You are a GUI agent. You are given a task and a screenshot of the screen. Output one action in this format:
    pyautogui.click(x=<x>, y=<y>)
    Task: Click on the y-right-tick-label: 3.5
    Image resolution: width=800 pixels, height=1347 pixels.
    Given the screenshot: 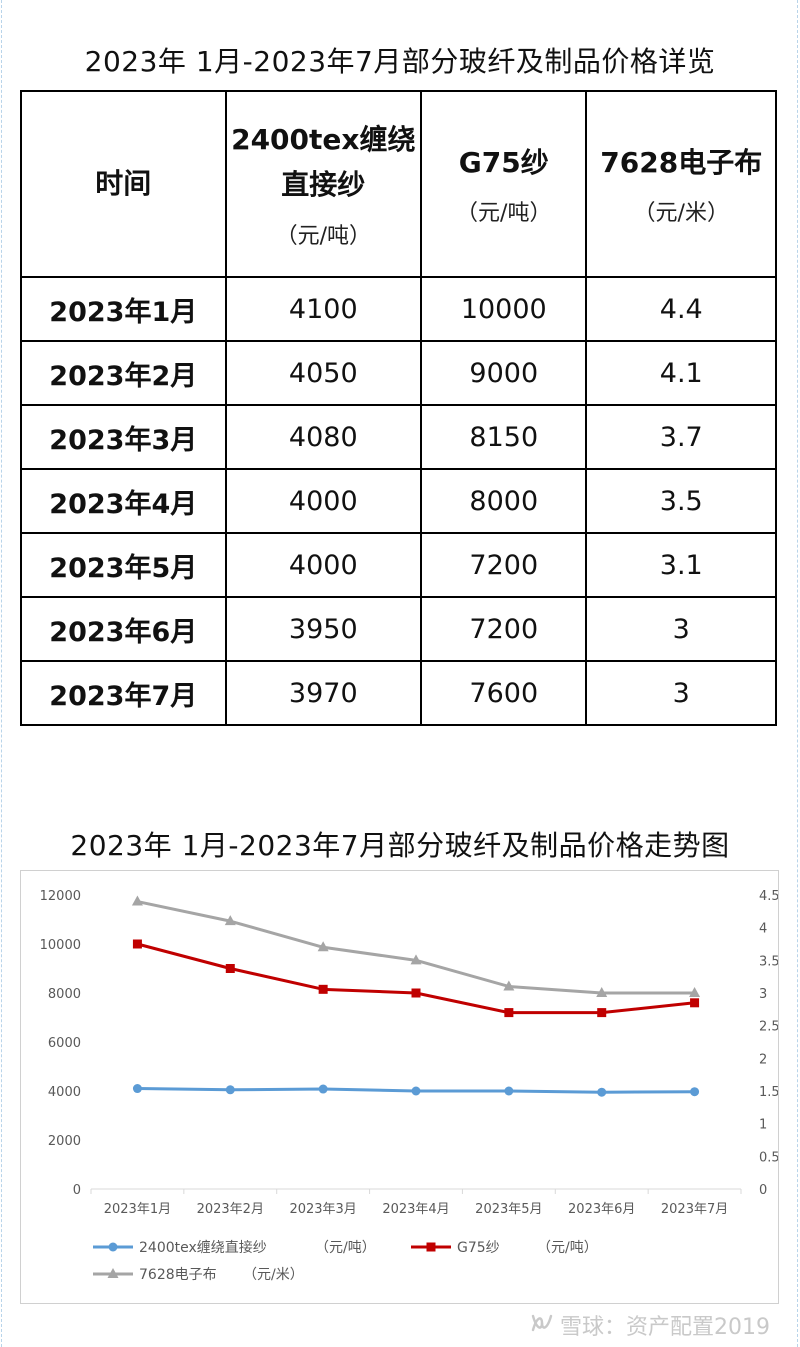 What is the action you would take?
    pyautogui.click(x=768, y=961)
    